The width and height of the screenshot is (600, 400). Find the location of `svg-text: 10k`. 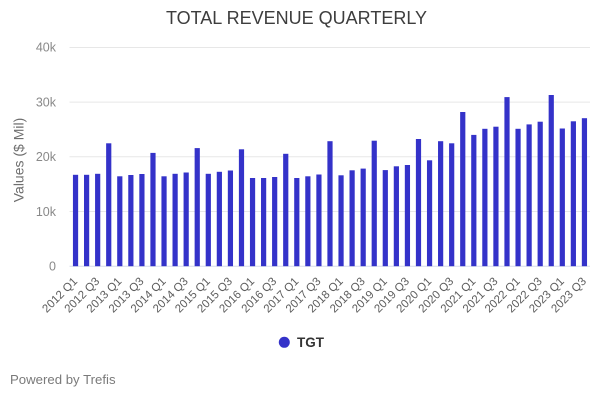

svg-text: 10k is located at coordinates (46, 212).